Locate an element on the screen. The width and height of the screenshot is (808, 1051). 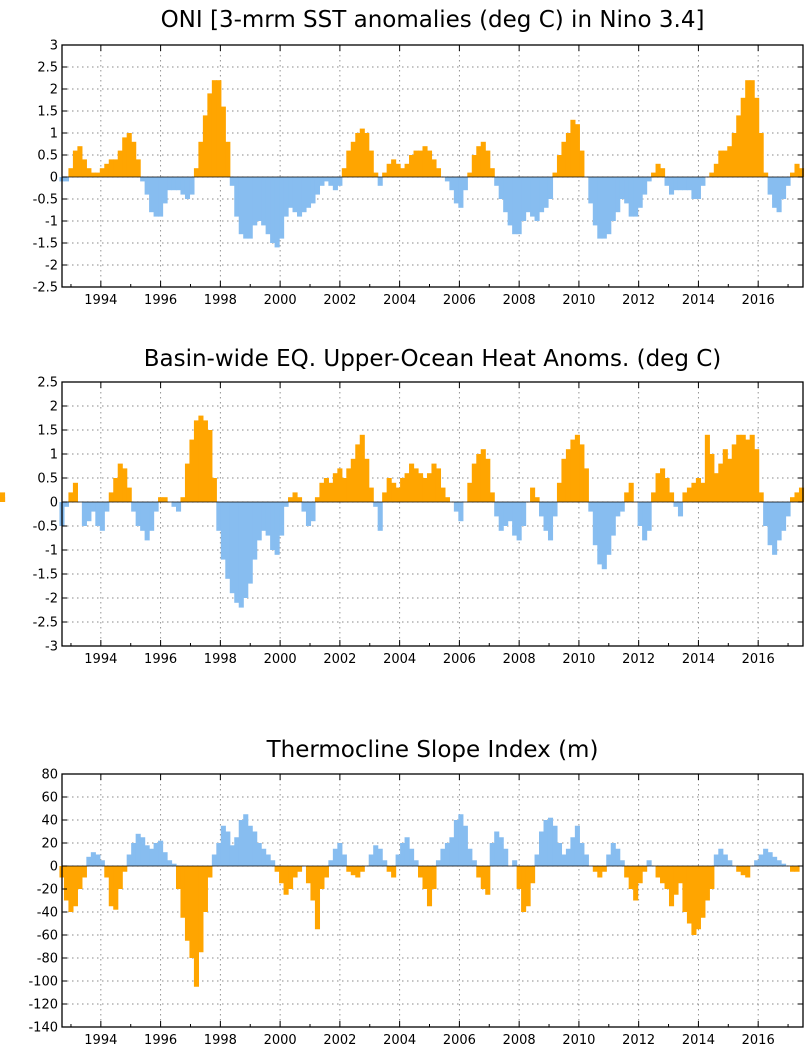
y-tick-label: 0.5 is located at coordinates (47, 479).